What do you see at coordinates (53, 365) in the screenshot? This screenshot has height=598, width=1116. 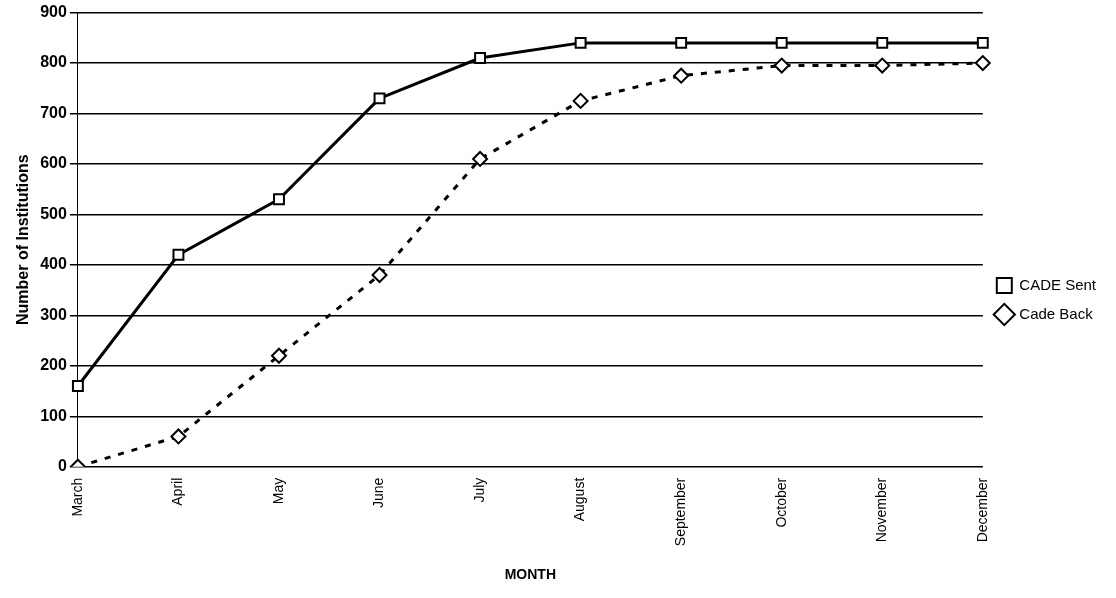 I see `y-tick-label: 200` at bounding box center [53, 365].